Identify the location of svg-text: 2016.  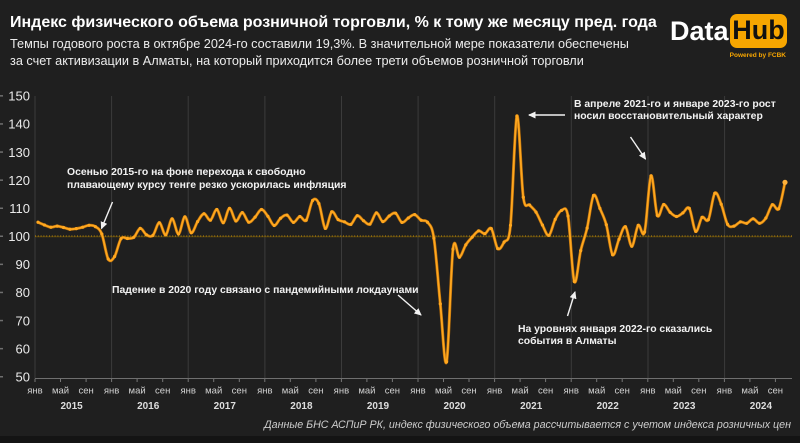
(148, 406).